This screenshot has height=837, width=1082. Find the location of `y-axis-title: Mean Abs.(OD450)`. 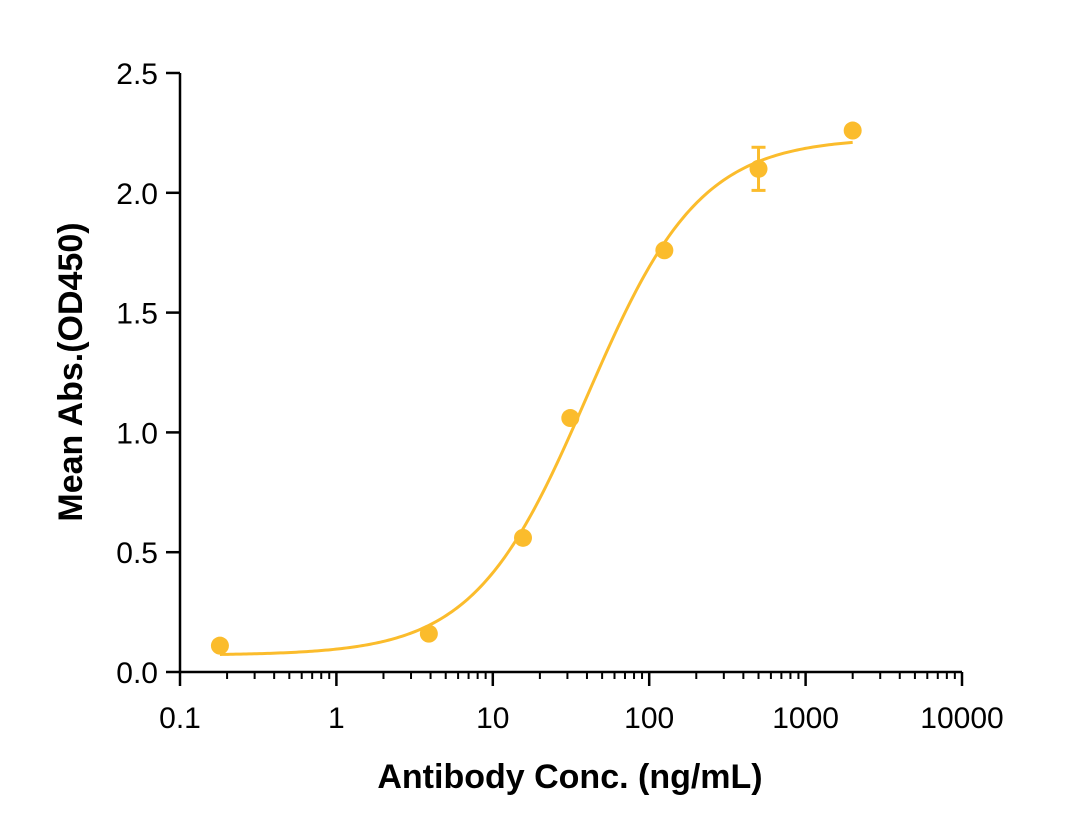

y-axis-title: Mean Abs.(OD450) is located at coordinates (71, 371).